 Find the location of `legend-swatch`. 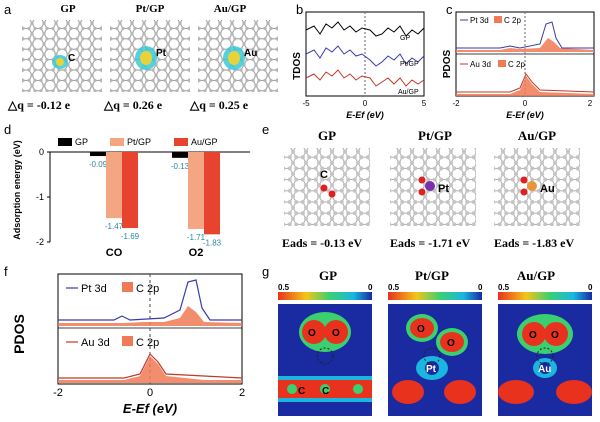

legend-swatch is located at coordinates (65, 142).